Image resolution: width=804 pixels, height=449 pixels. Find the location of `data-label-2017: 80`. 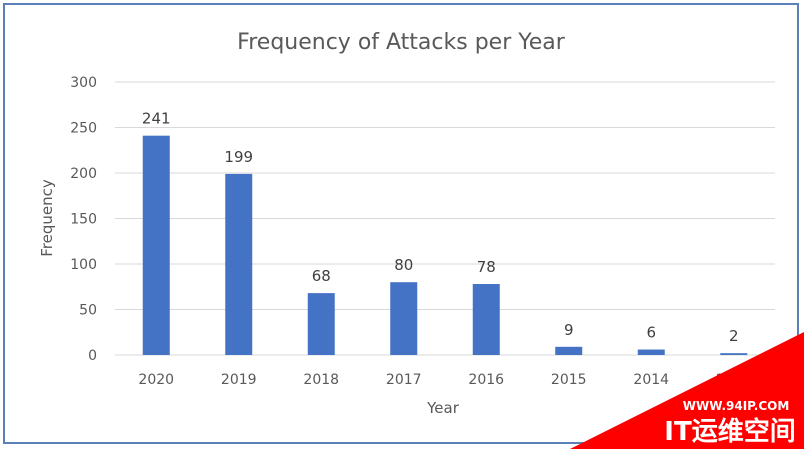

data-label-2017: 80 is located at coordinates (403, 265).